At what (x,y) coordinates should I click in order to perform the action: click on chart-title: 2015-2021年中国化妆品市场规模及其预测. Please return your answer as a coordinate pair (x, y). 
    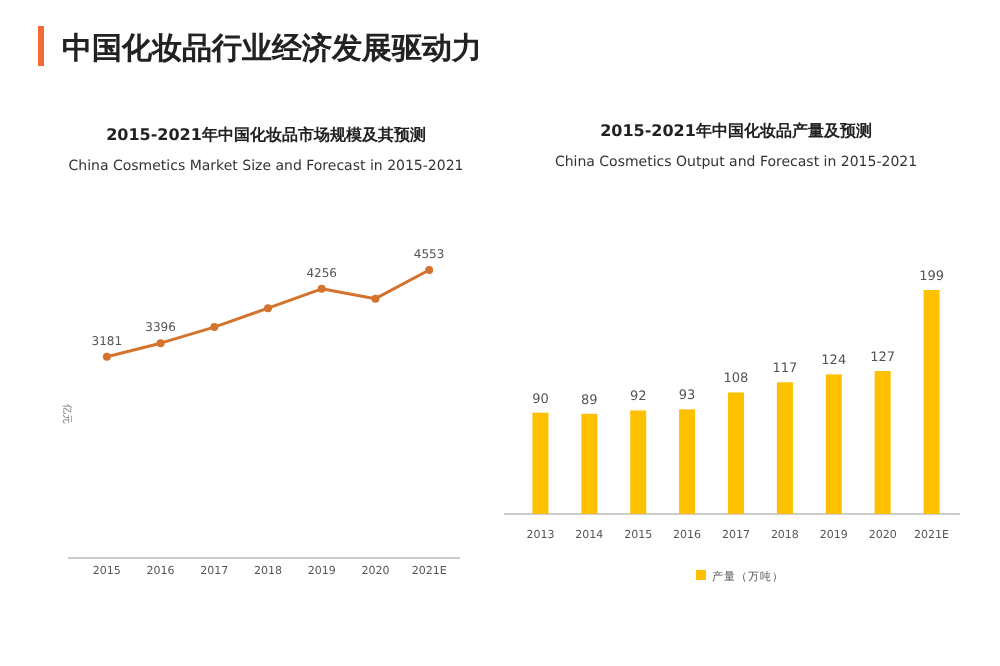
    Looking at the image, I should click on (266, 134).